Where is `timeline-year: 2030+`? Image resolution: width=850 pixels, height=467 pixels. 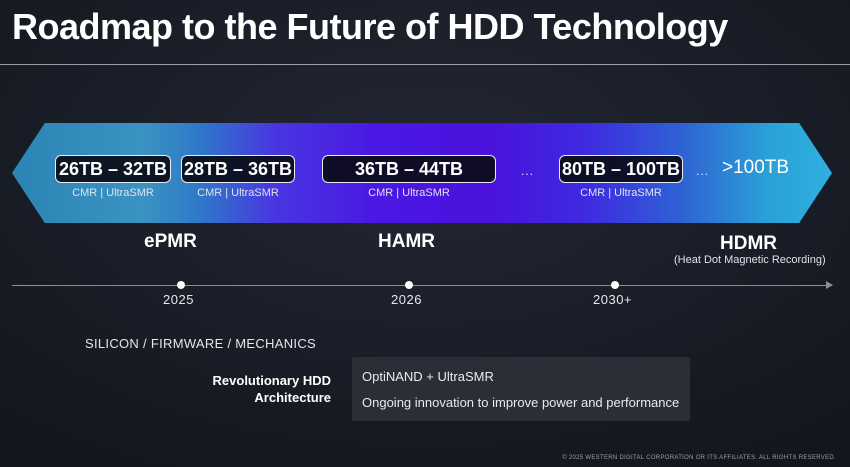 timeline-year: 2030+ is located at coordinates (613, 299).